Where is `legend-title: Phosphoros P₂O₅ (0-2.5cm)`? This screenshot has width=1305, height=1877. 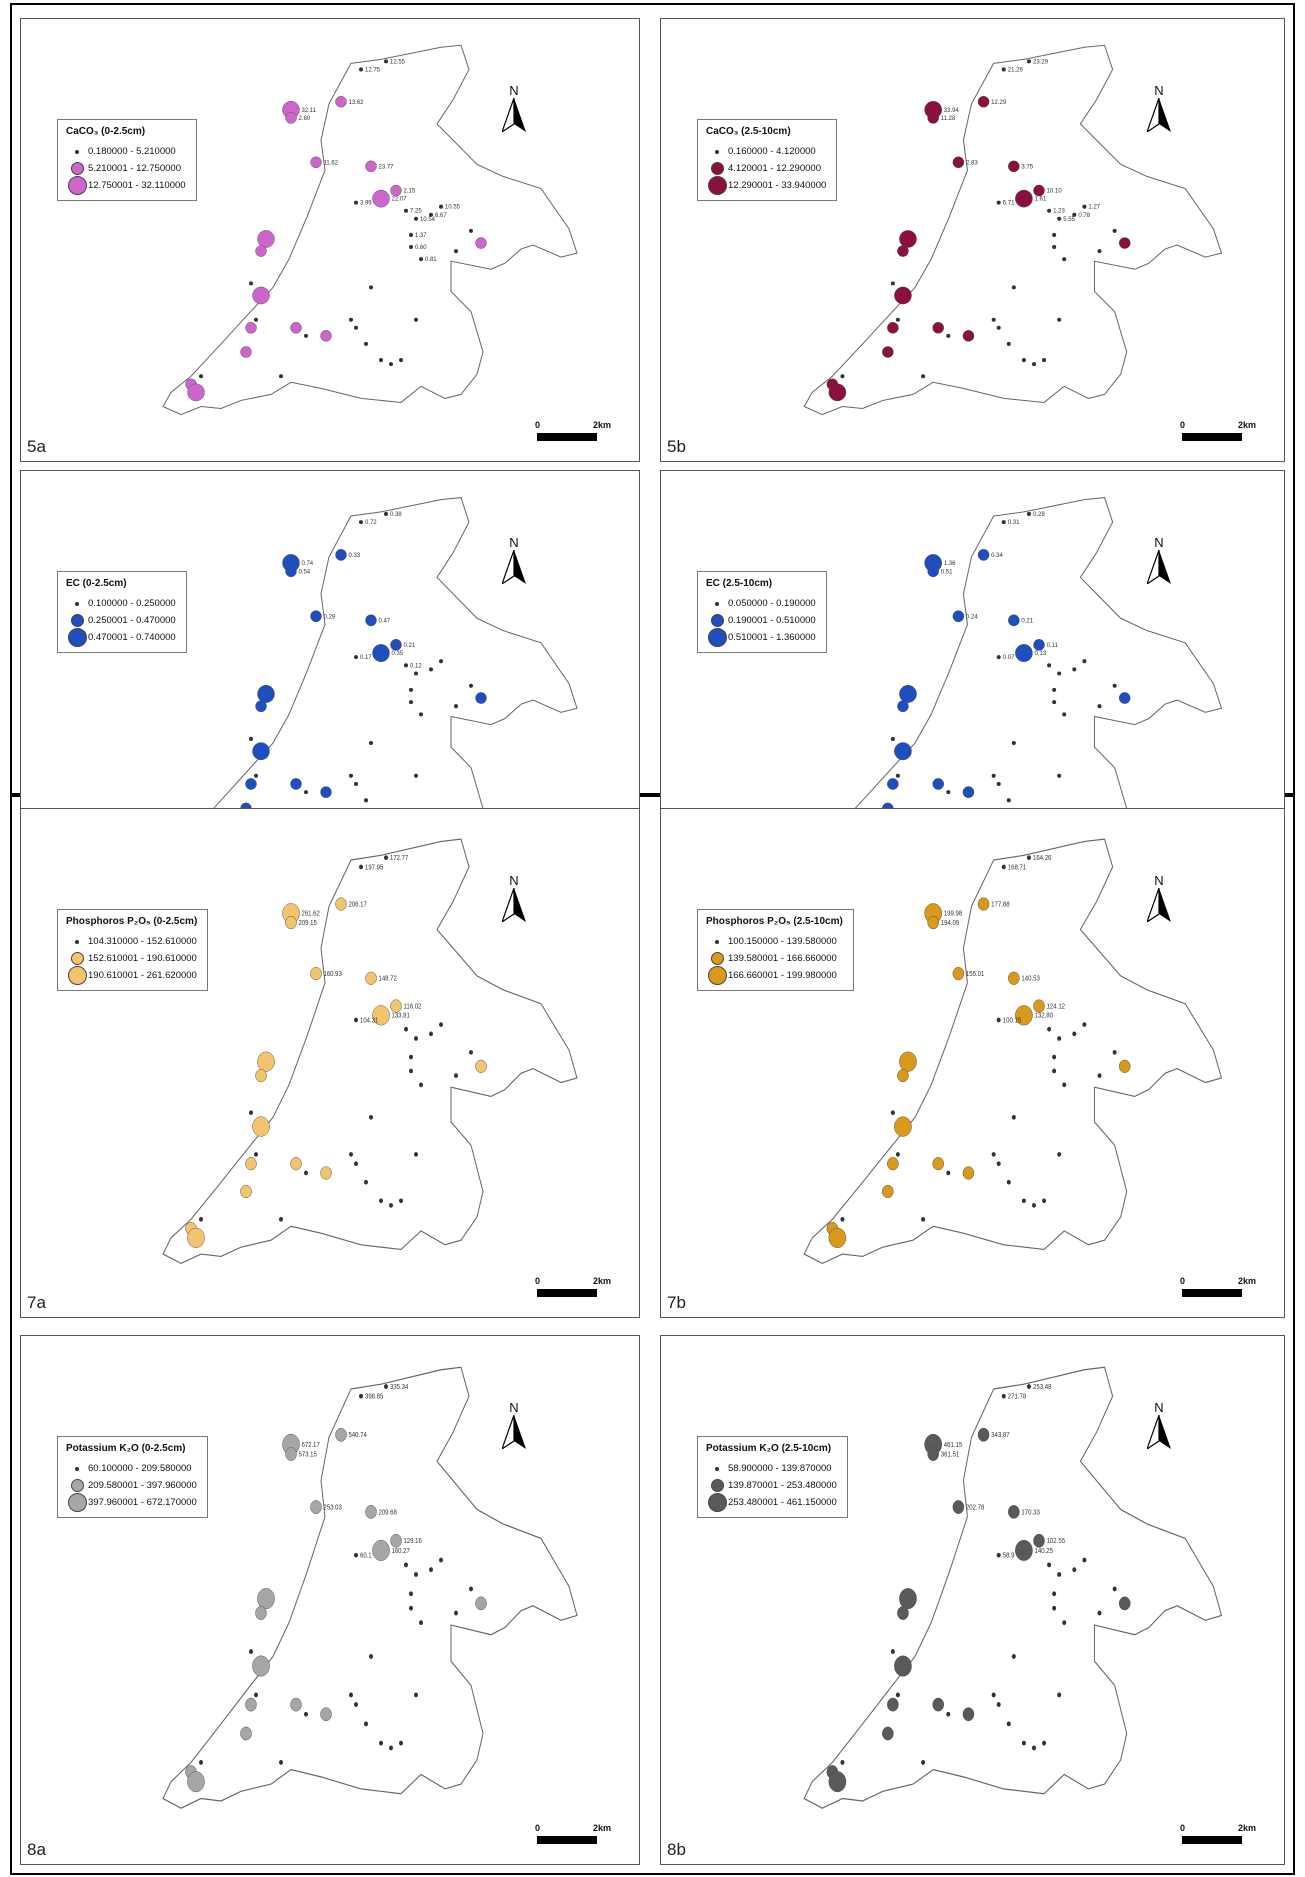 legend-title: Phosphoros P₂O₅ (0-2.5cm) is located at coordinates (132, 921).